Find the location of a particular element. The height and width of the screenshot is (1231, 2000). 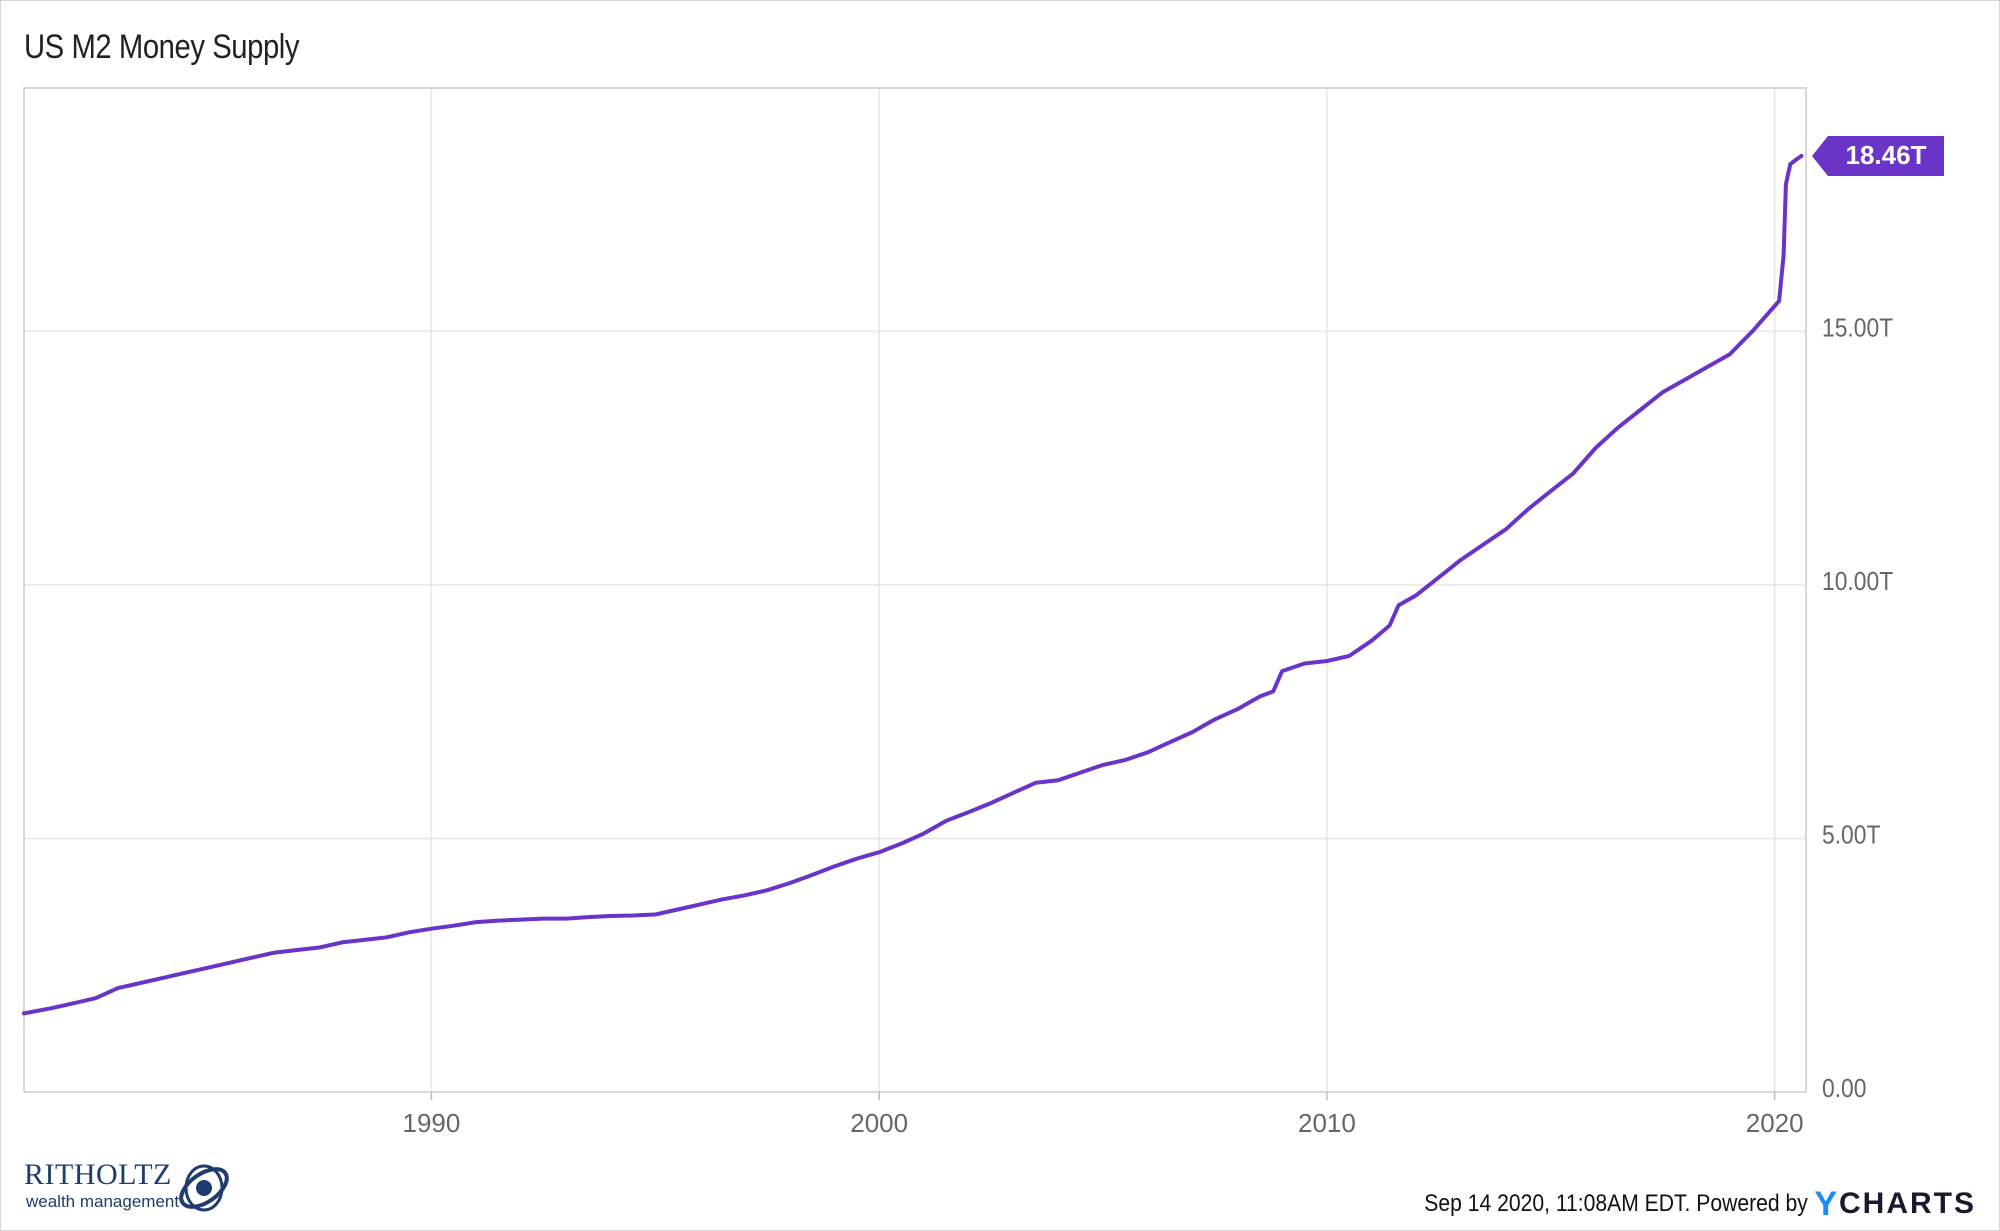

x-axis: 1990 2000 2010 2020 is located at coordinates (1103, 1115).